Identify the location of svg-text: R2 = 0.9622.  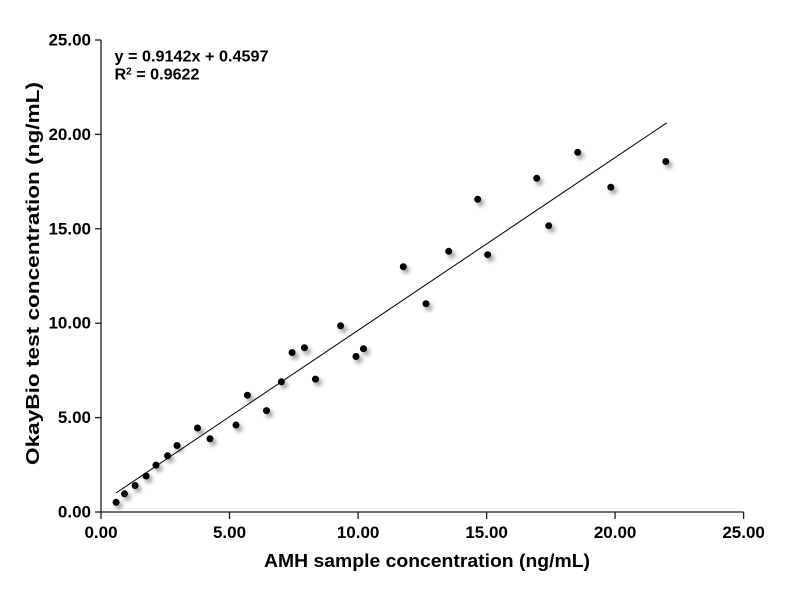
(157, 75).